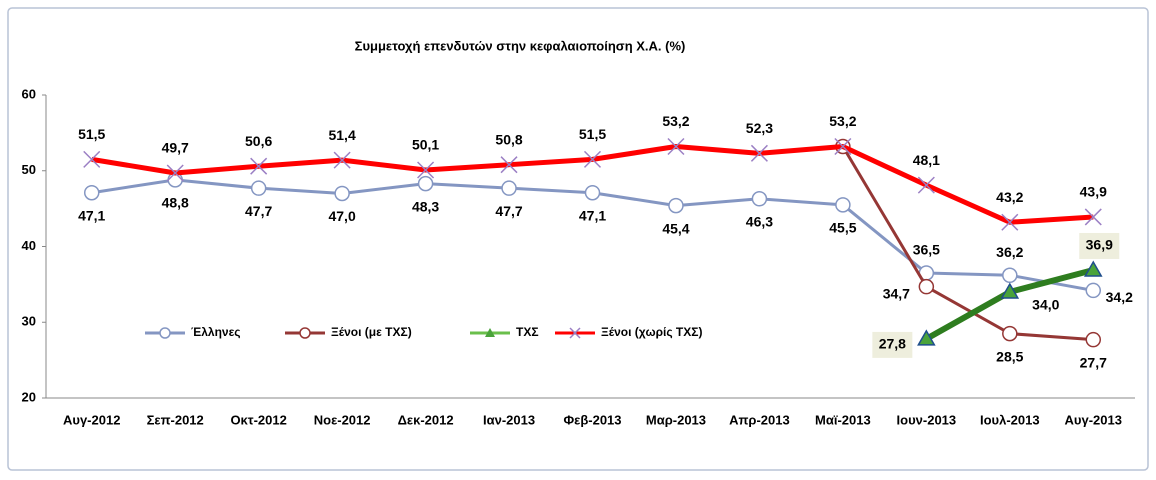 The height and width of the screenshot is (480, 1156). Describe the element at coordinates (425, 145) in the screenshot. I see `data-label: 50,1` at that location.